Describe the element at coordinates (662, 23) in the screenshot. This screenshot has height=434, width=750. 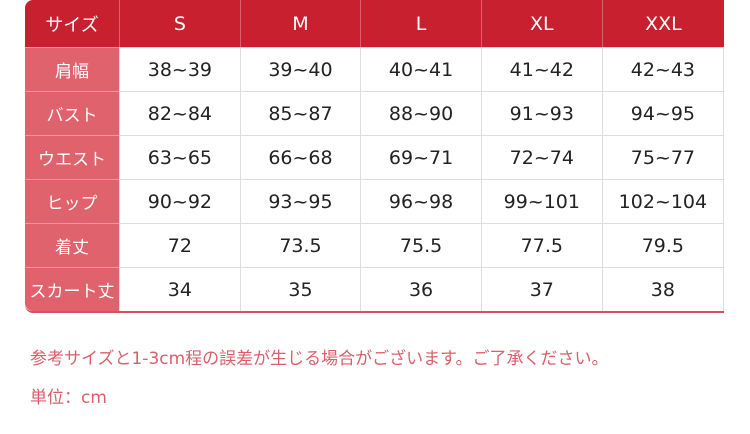
I see `size-header-xxl: XXL` at that location.